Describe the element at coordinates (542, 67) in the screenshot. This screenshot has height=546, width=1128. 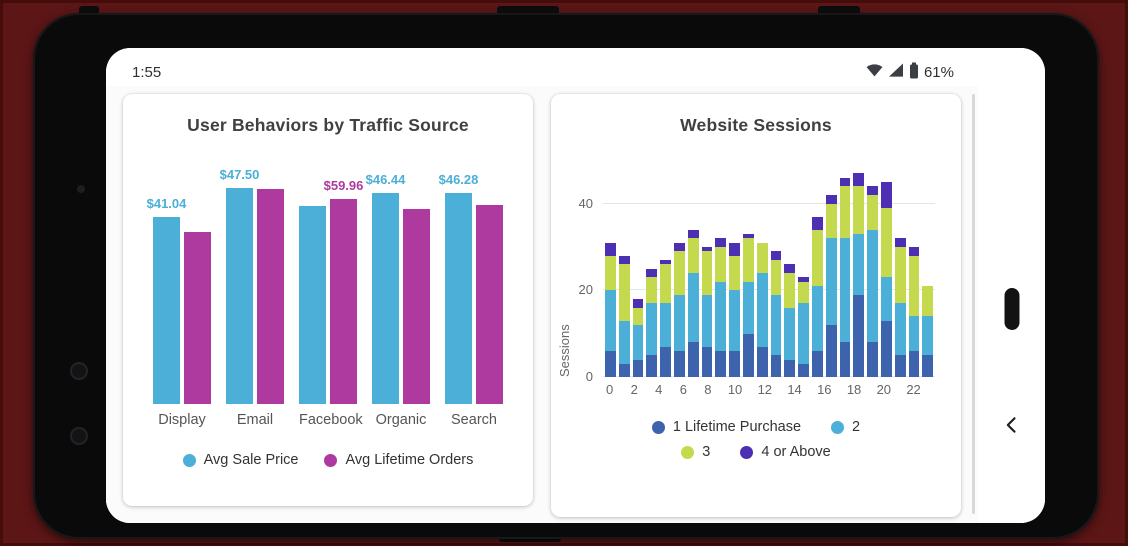
I see `status-bar: 1:55 61%` at that location.